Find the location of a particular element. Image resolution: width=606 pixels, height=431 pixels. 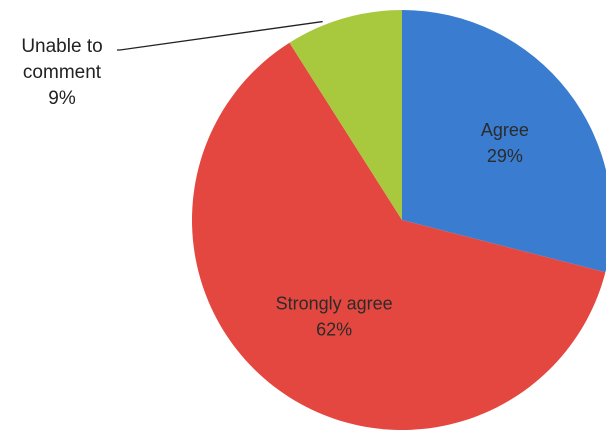

slice-value-unable-to-comment: 9% is located at coordinates (62, 98).